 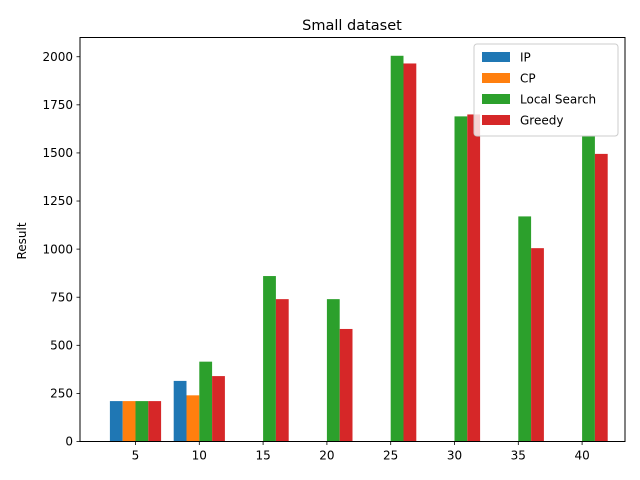 What do you see at coordinates (199, 456) in the screenshot?
I see `x-tick-label: 10` at bounding box center [199, 456].